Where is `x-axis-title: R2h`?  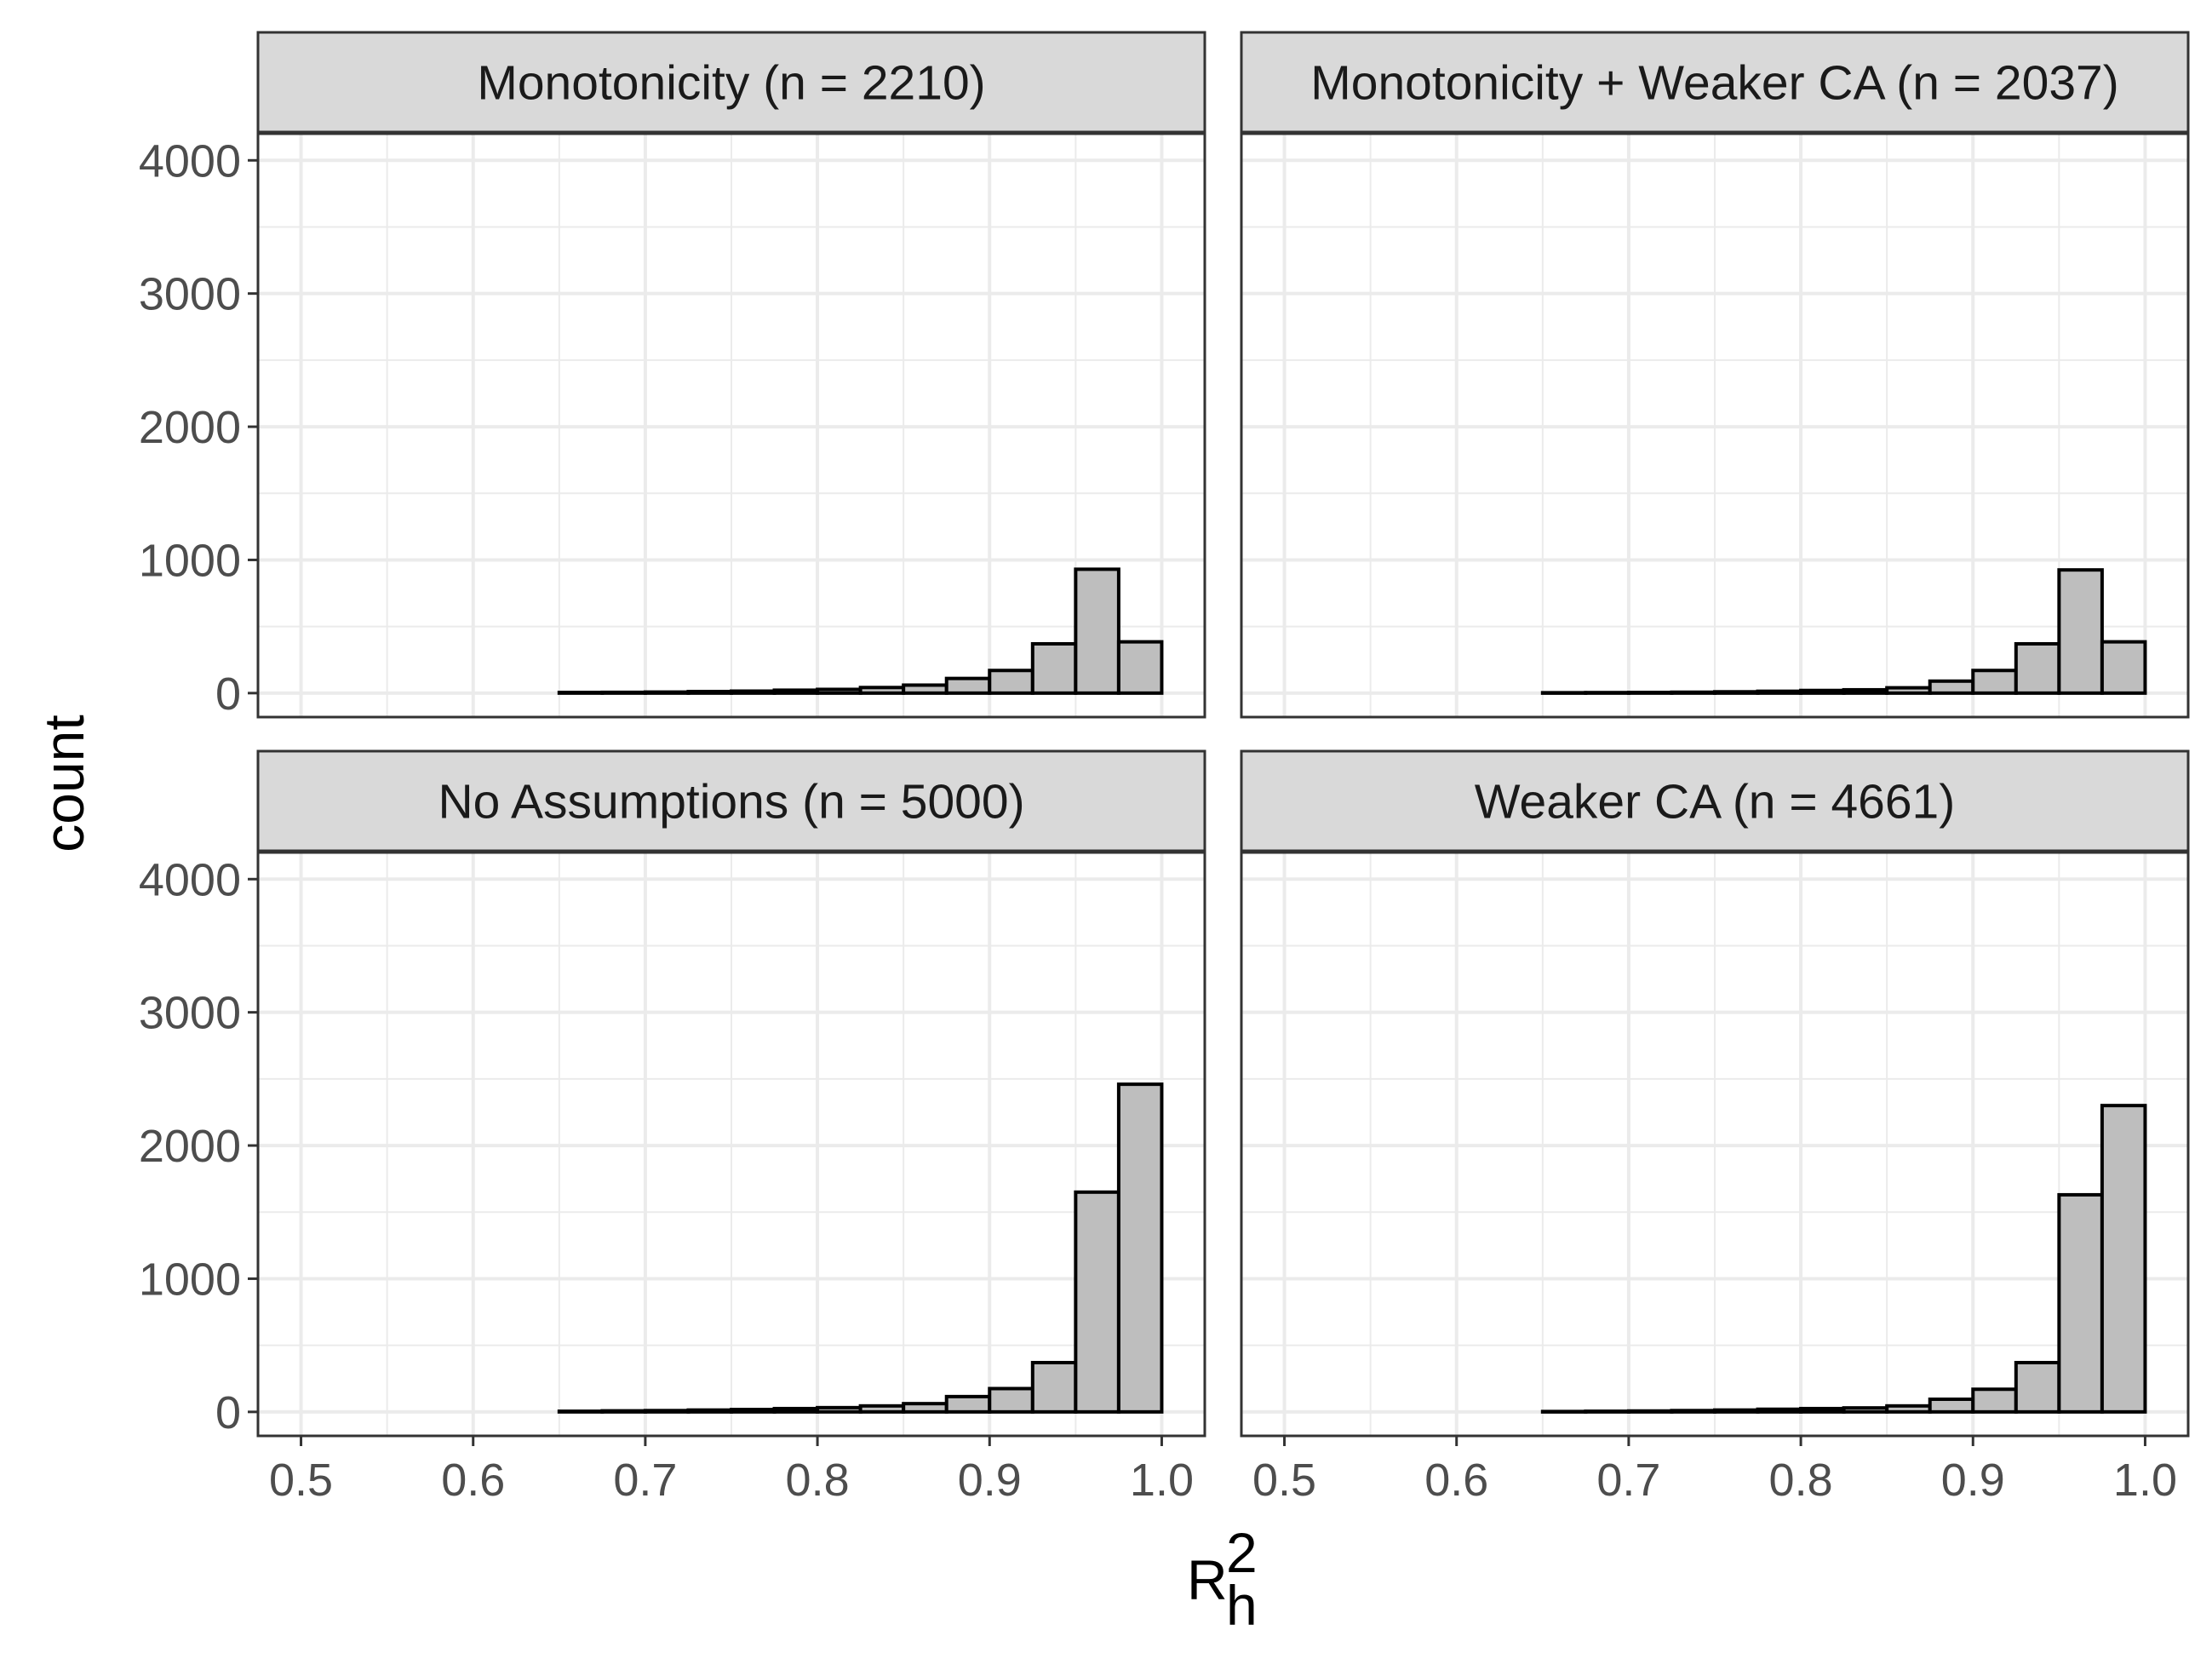 x-axis-title: R2h is located at coordinates (1222, 1579).